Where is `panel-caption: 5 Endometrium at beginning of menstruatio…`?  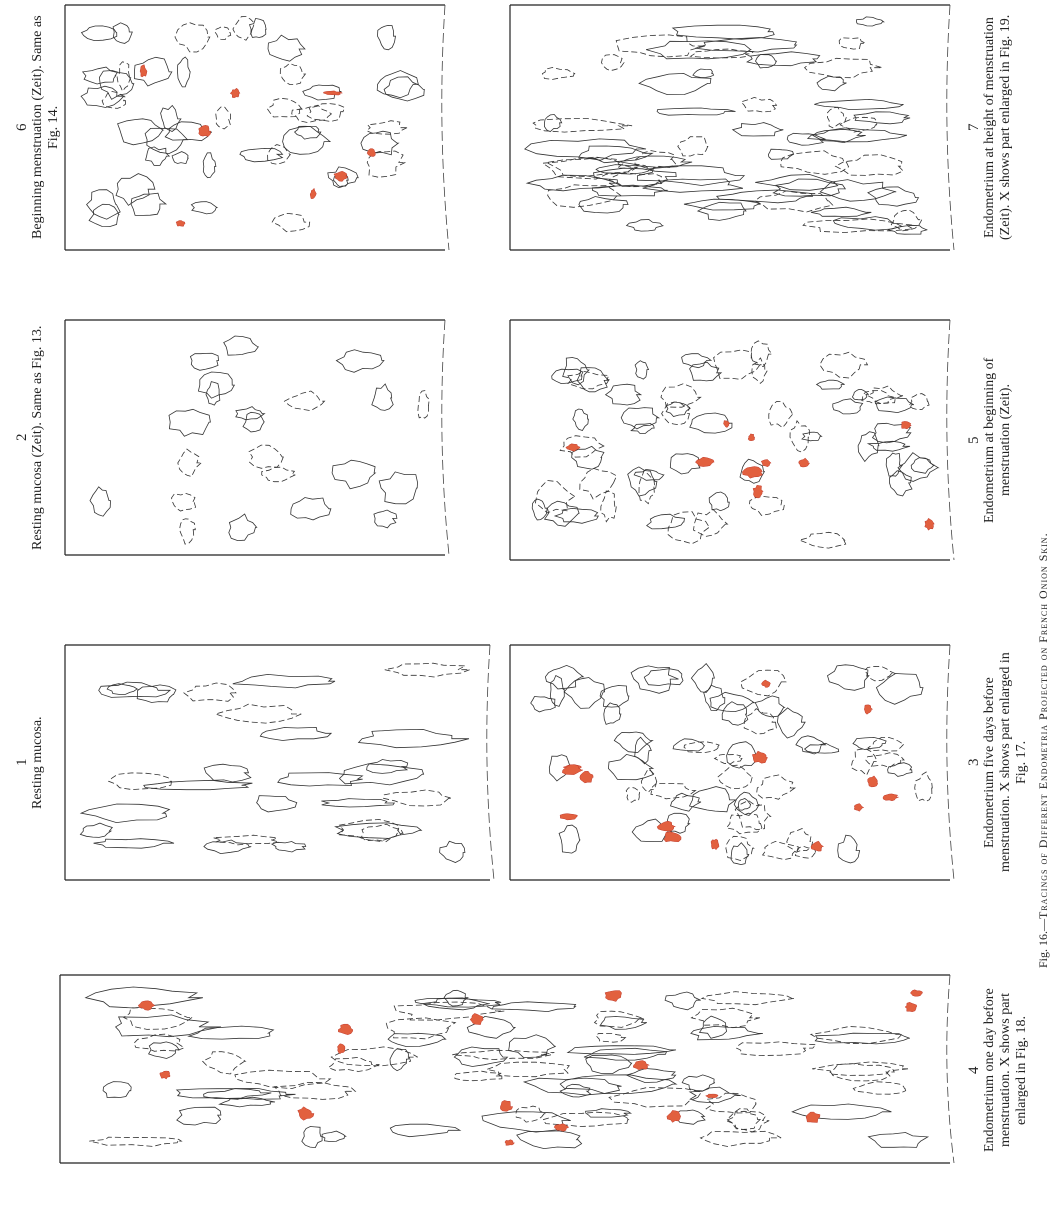 panel-caption: 5 Endometrium at beginning of menstruatio… is located at coordinates (998, 440).